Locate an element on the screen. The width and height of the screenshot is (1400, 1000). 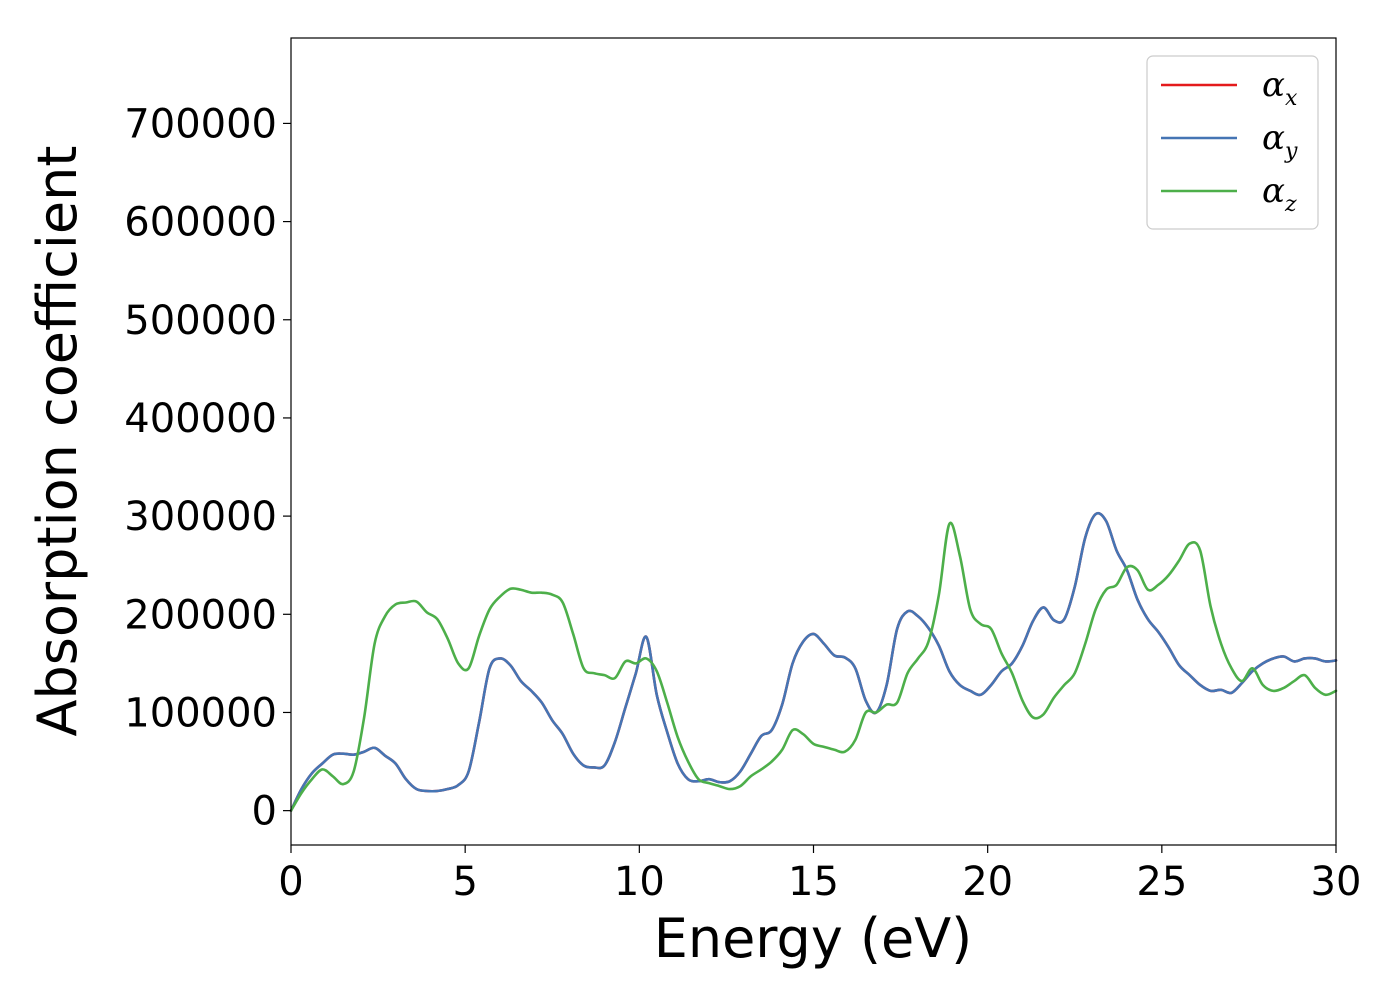
x-tick-label: 5 is located at coordinates (464, 882).